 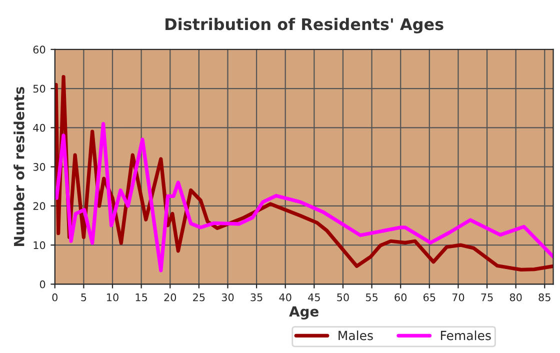 What do you see at coordinates (39, 167) in the screenshot?
I see `y-tick-label: 30` at bounding box center [39, 167].